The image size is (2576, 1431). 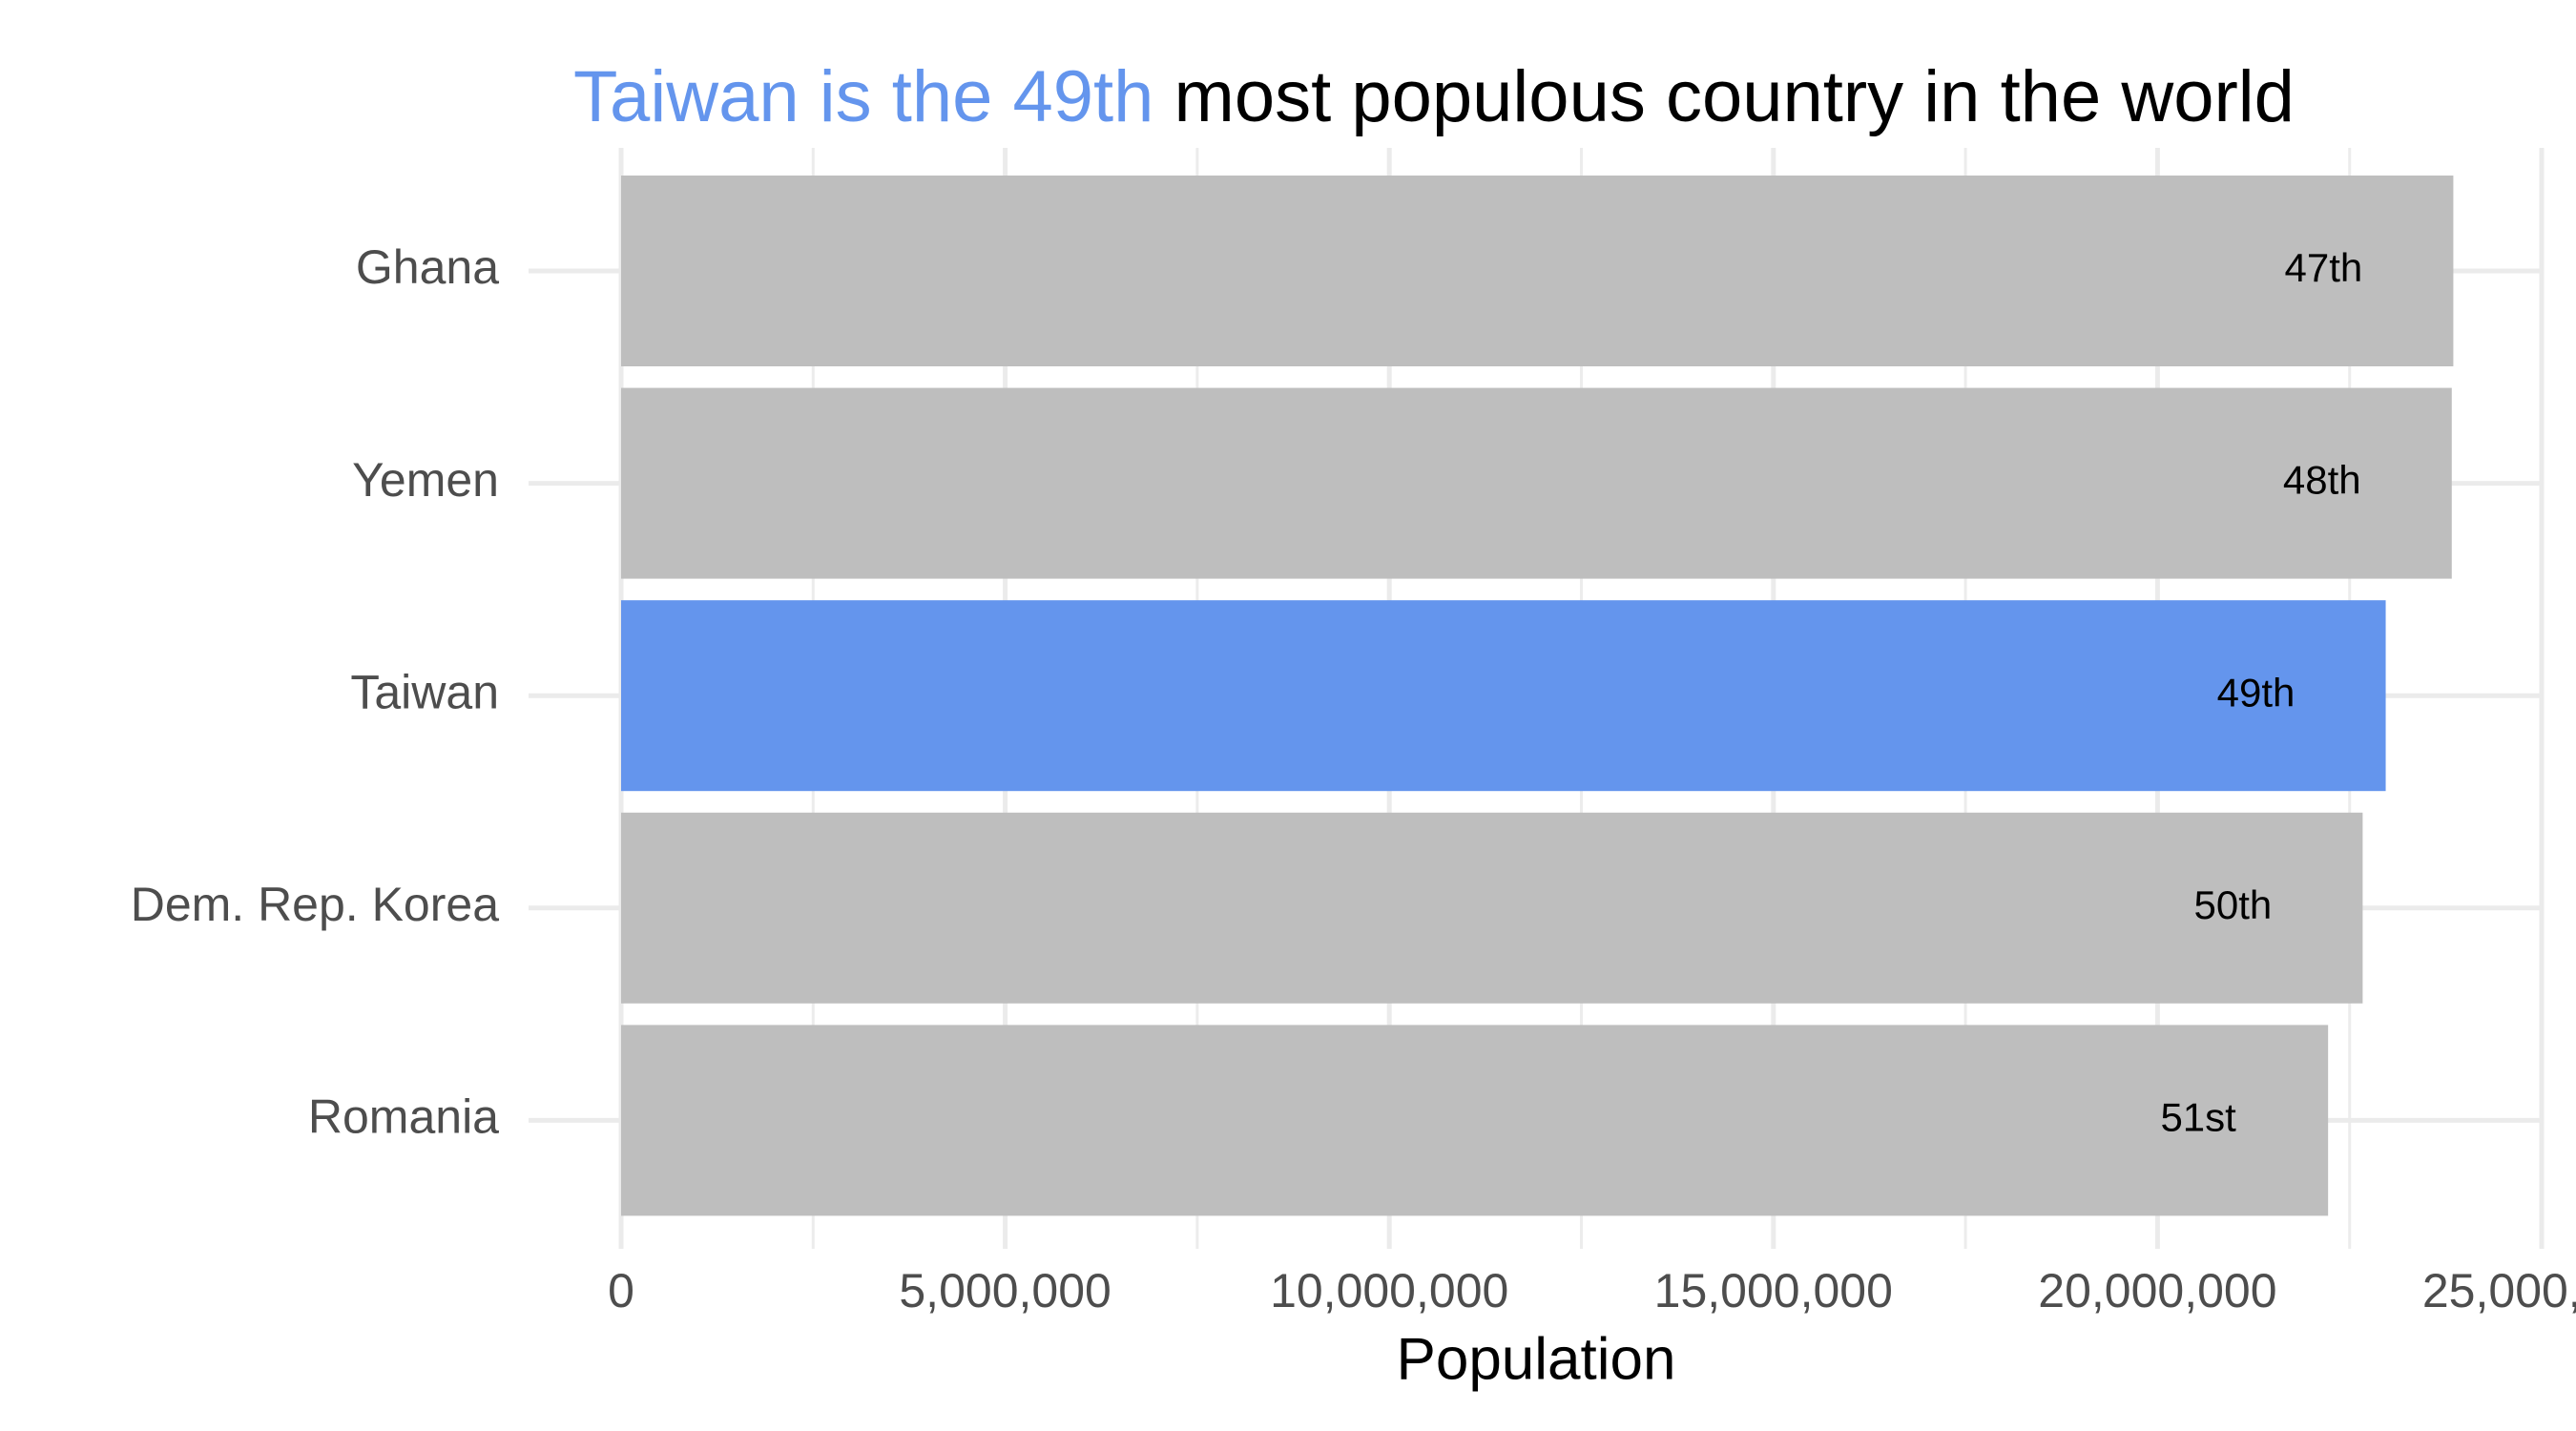 What do you see at coordinates (621, 1290) in the screenshot?
I see `x-tick-label: 0` at bounding box center [621, 1290].